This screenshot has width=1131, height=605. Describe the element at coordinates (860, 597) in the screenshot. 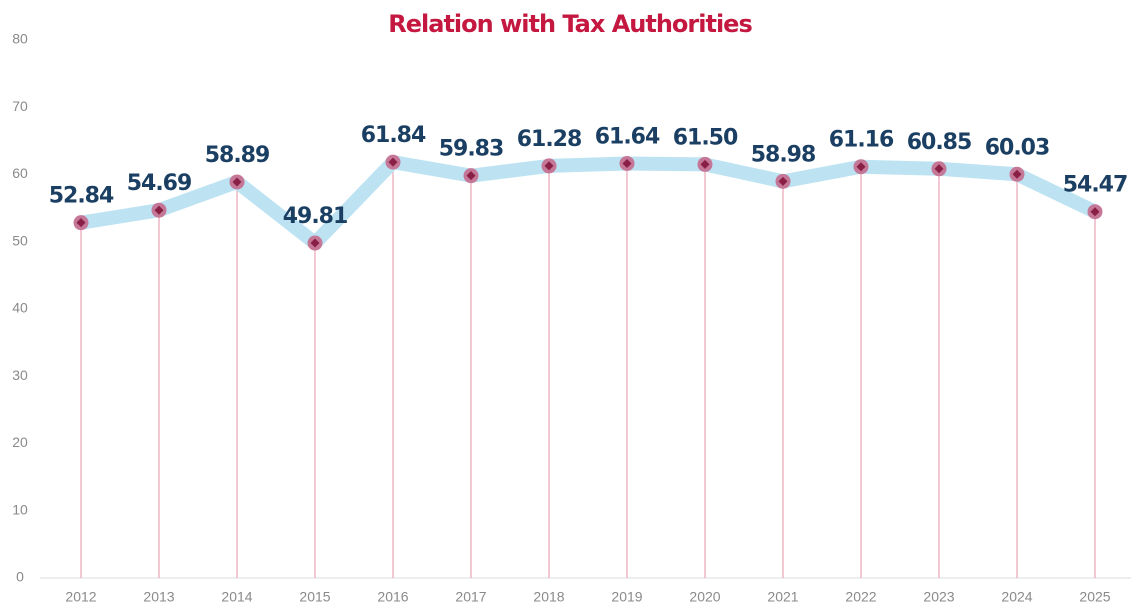

I see `x-tick-label: 2022` at that location.